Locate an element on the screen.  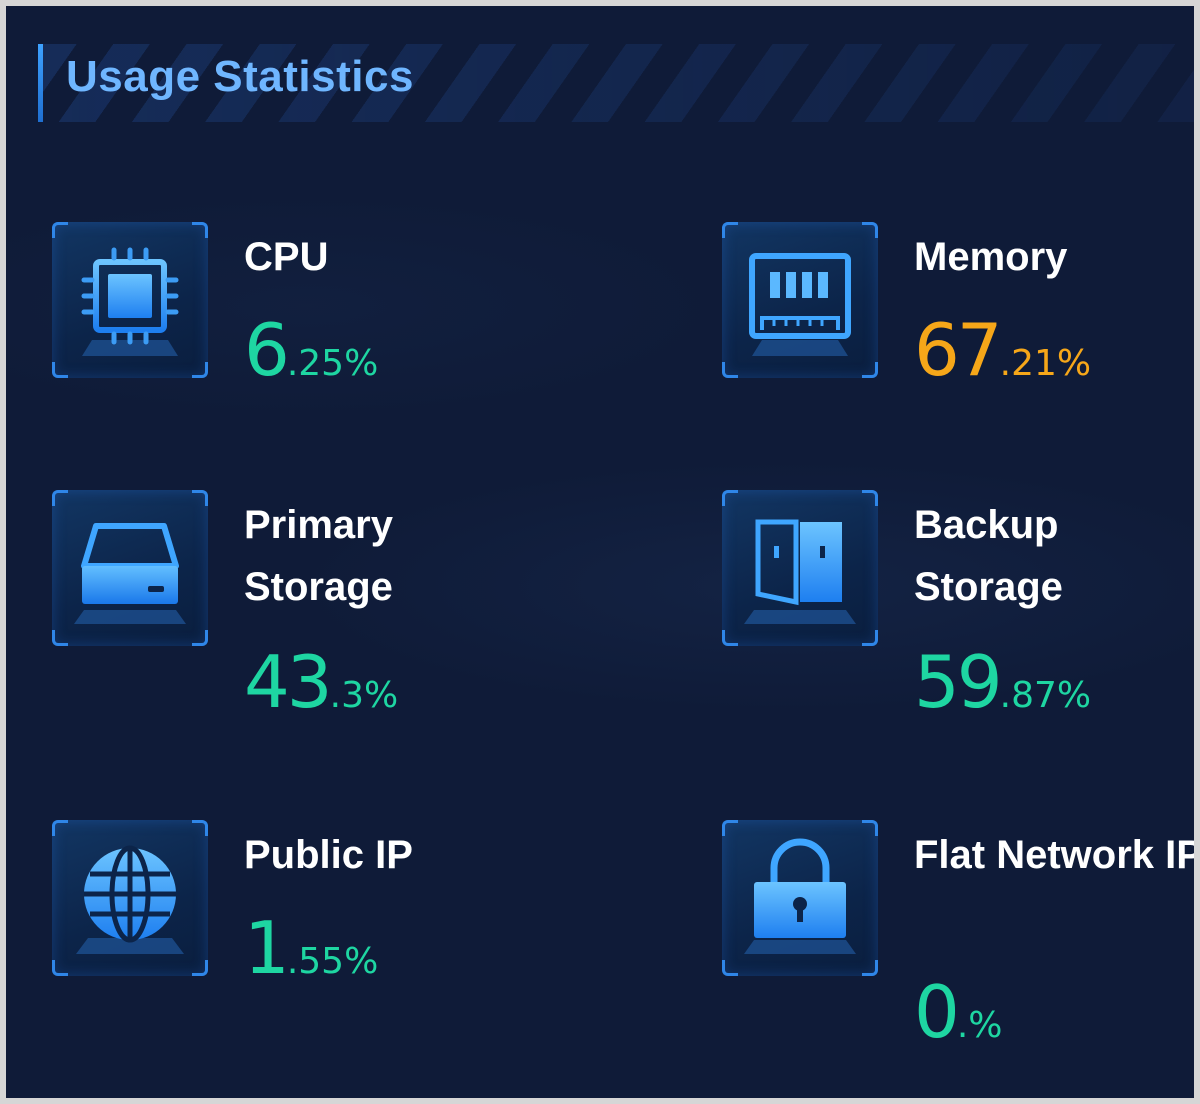
stat-value: 0.% is located at coordinates (958, 1012).